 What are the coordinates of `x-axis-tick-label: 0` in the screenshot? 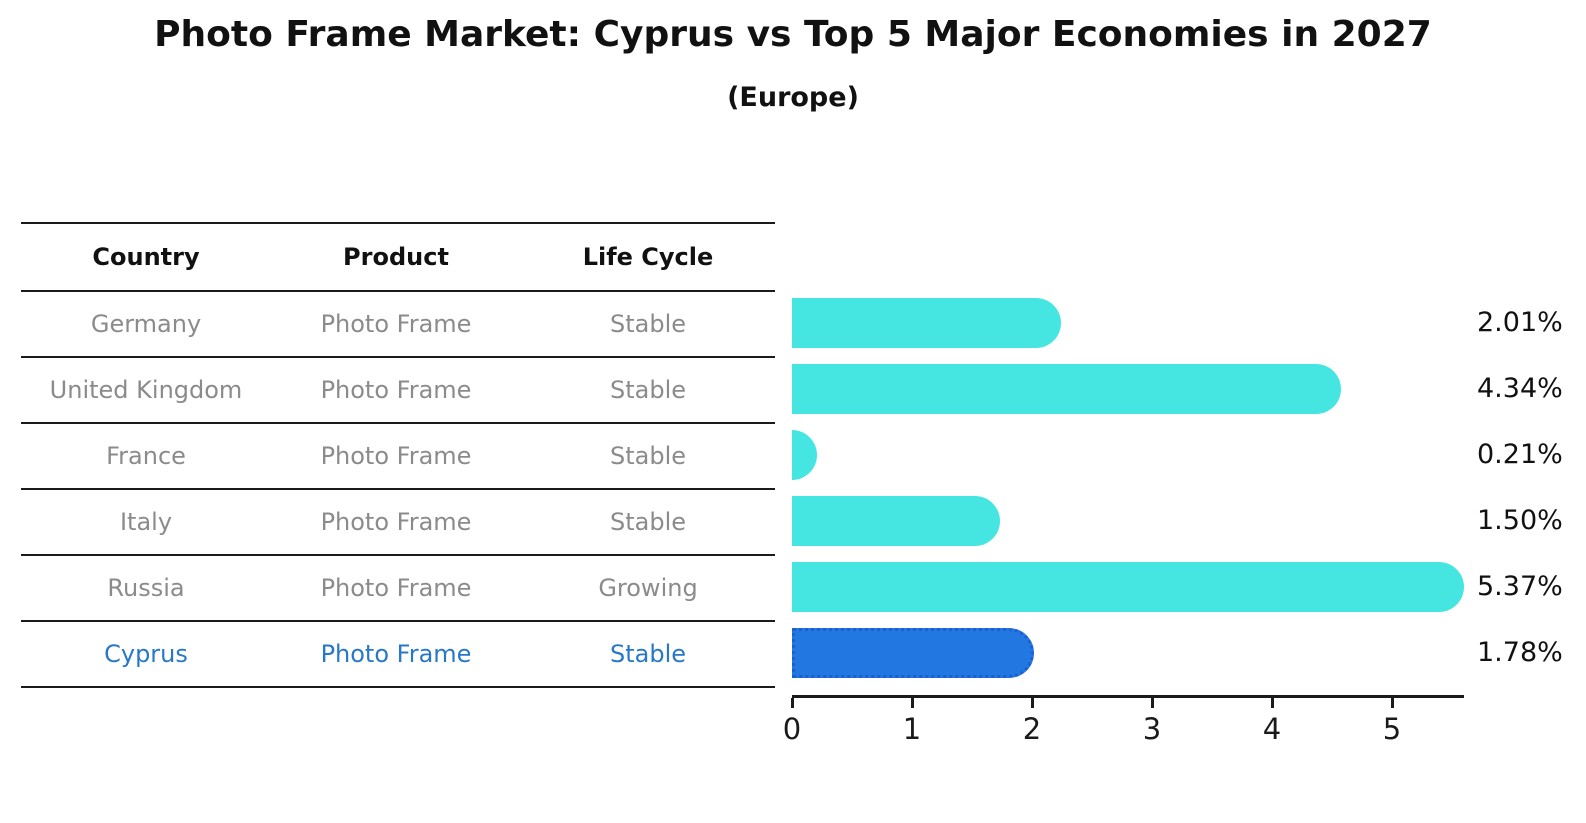 It's located at (792, 729).